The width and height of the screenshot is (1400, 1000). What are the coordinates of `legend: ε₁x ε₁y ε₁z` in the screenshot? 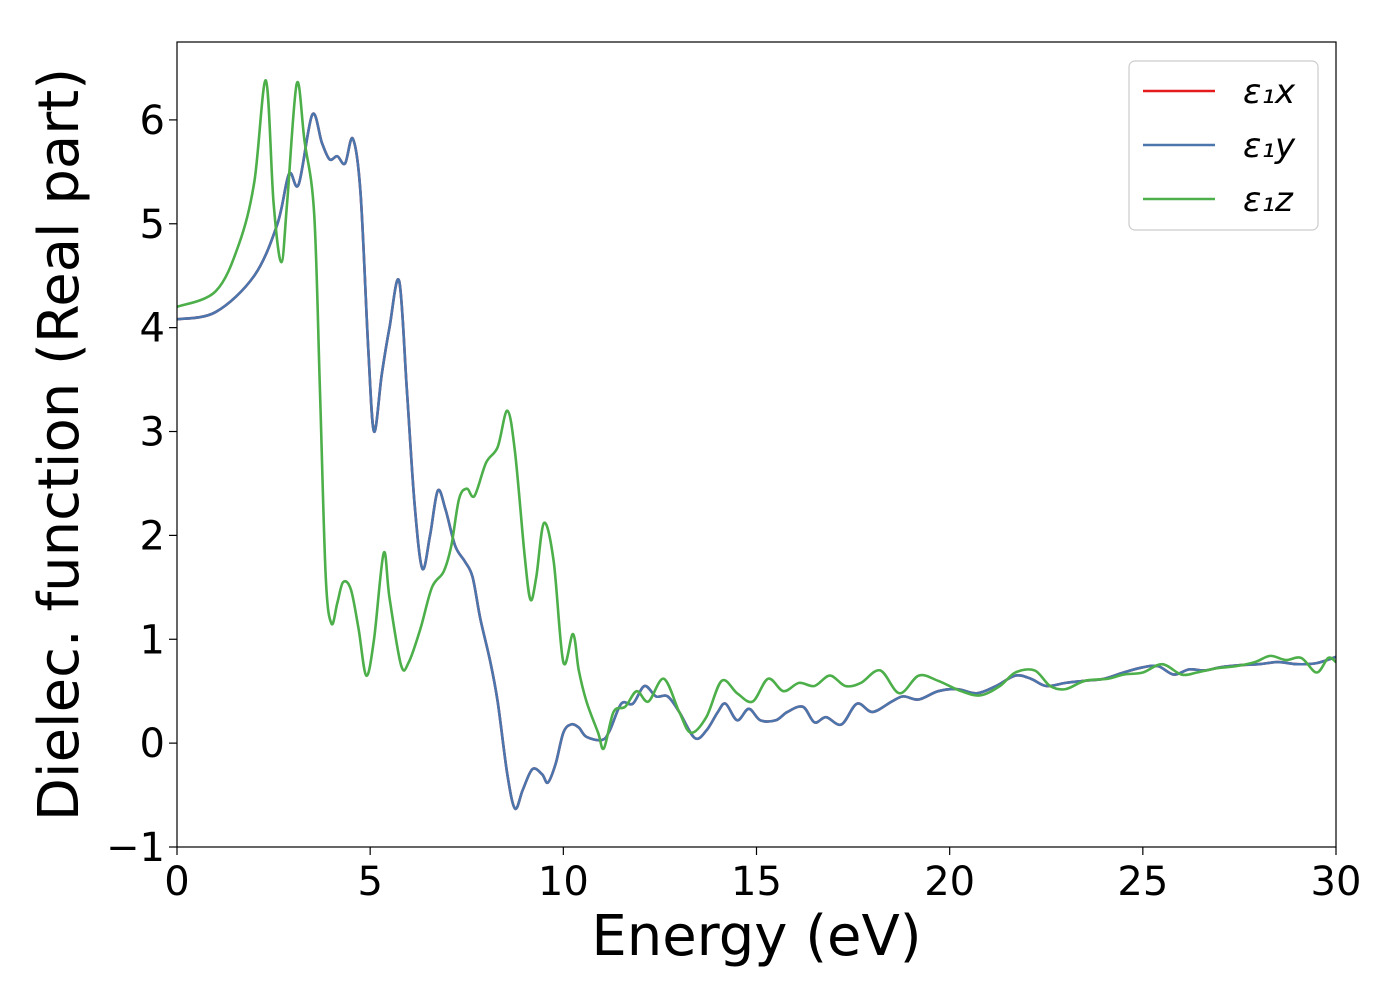 It's located at (1223, 145).